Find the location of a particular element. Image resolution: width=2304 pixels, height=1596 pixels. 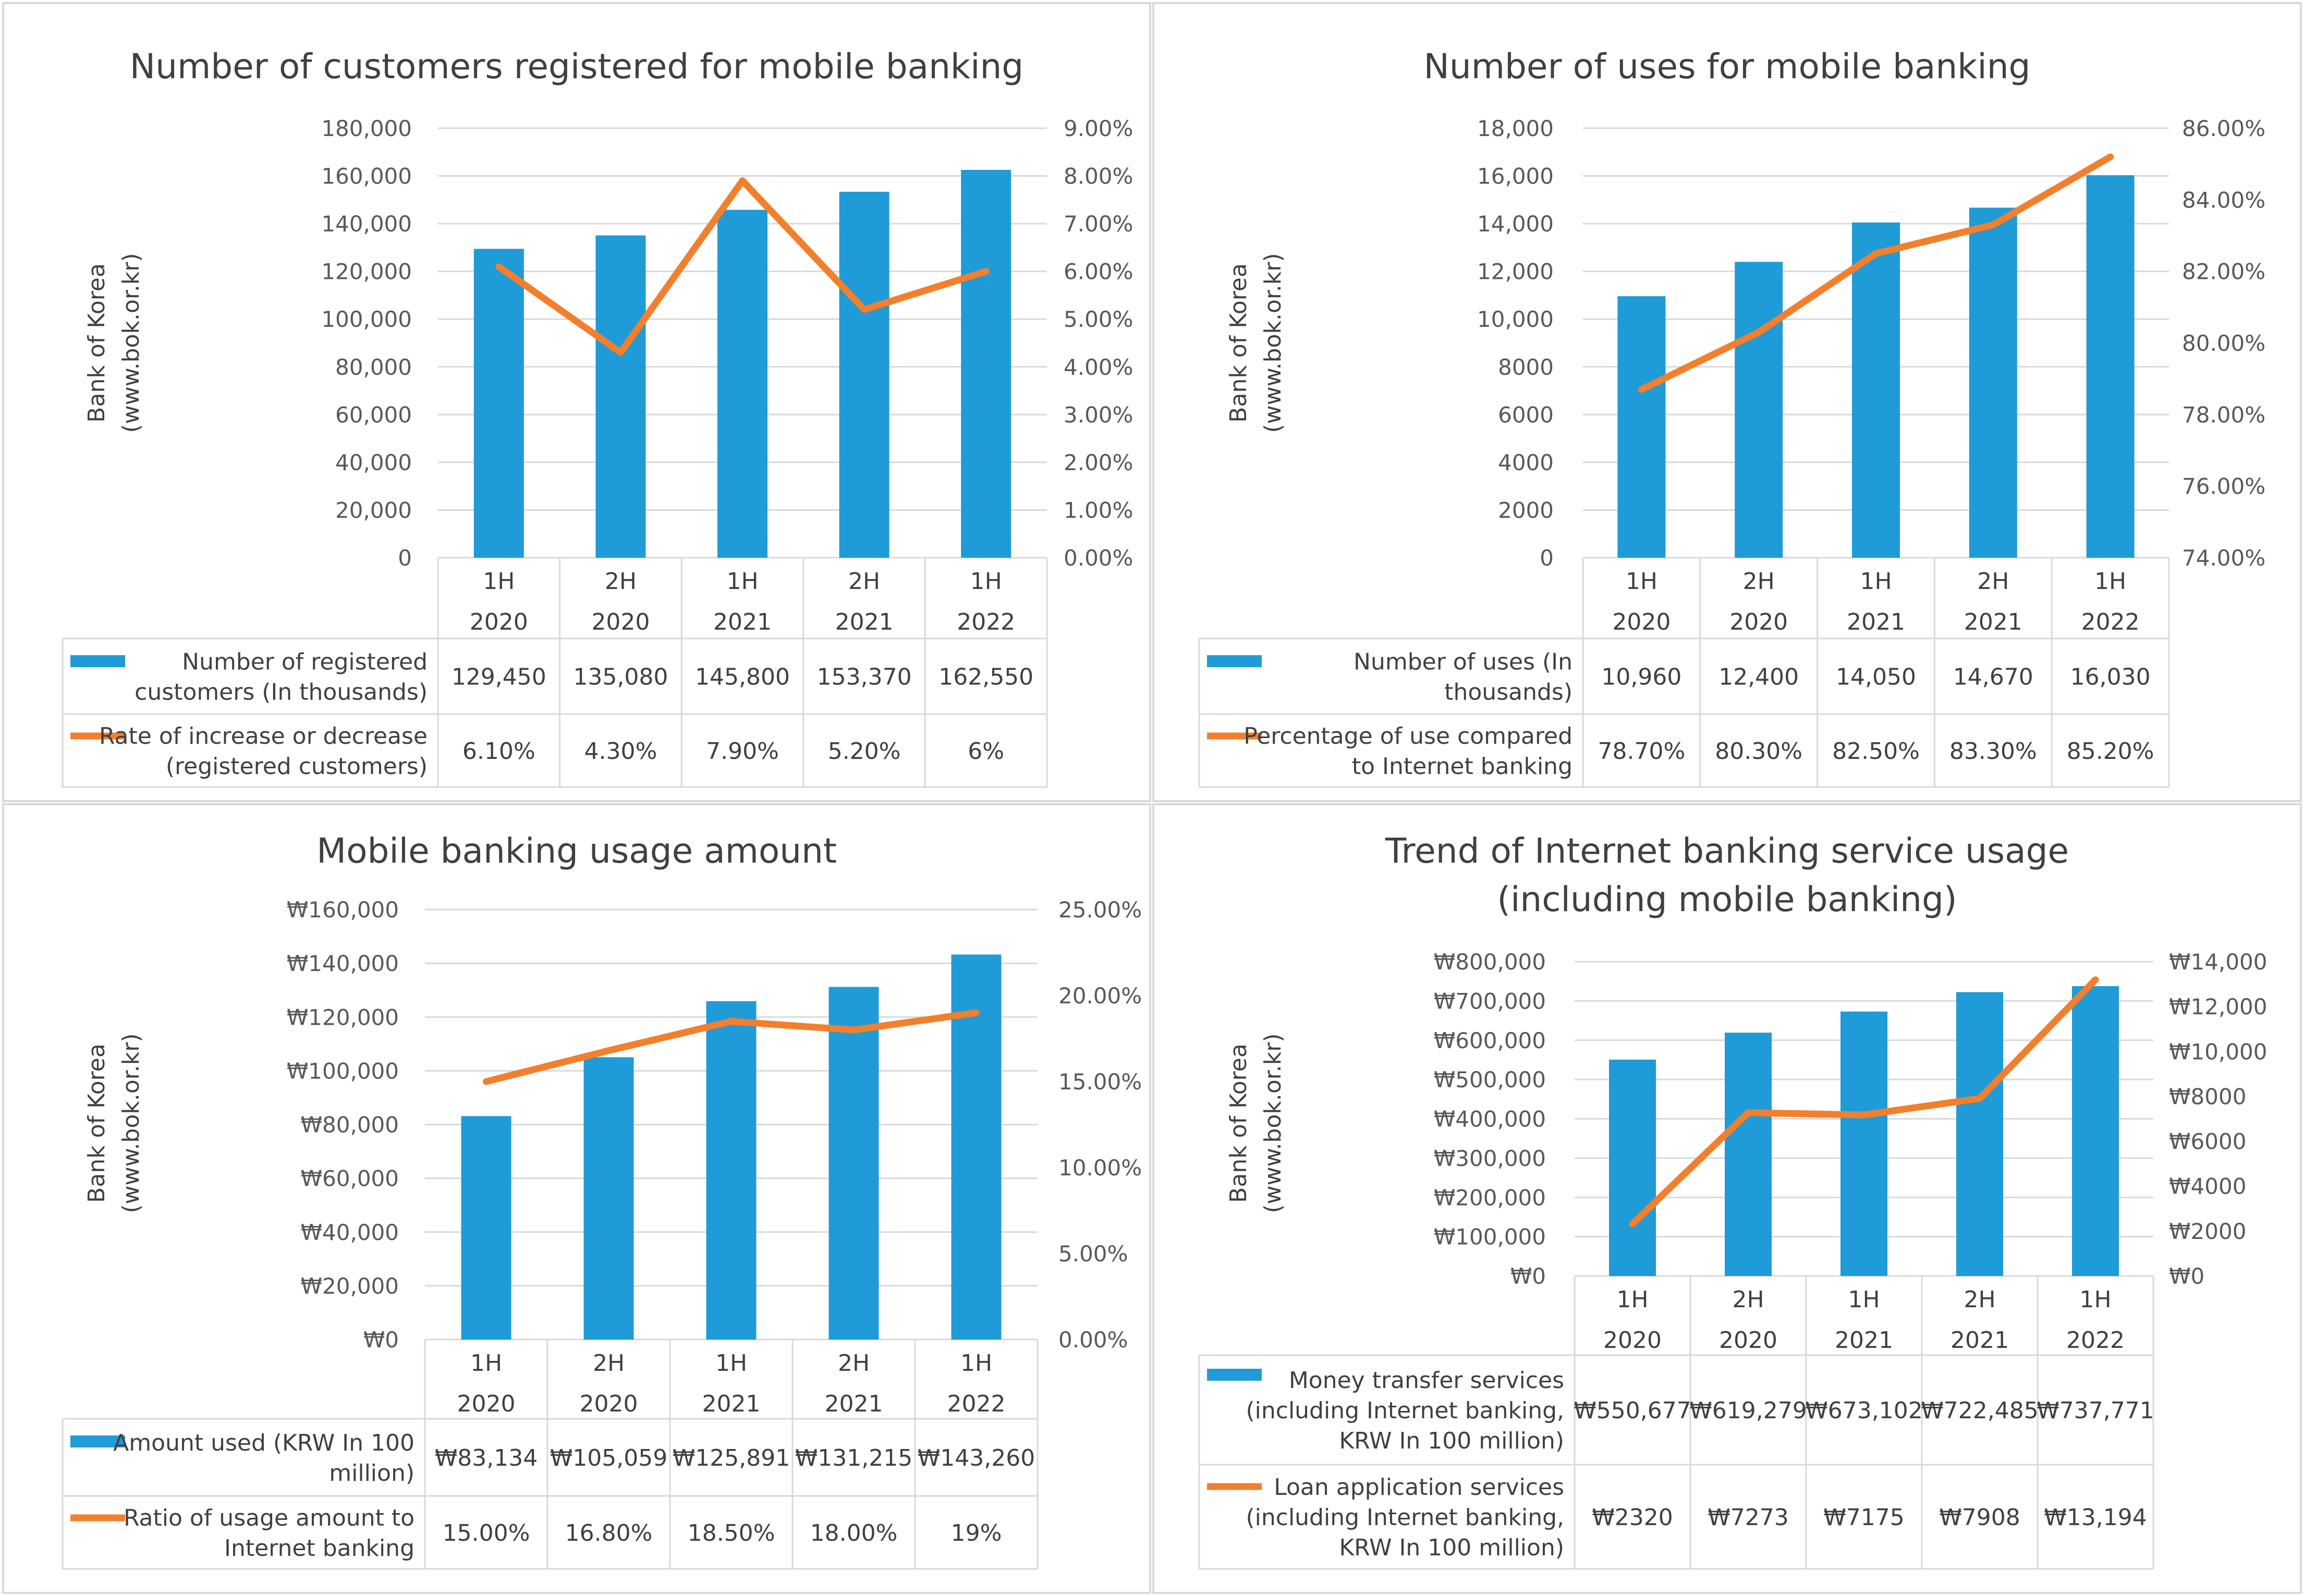

data-label: ₩143,260 is located at coordinates (976, 1458).